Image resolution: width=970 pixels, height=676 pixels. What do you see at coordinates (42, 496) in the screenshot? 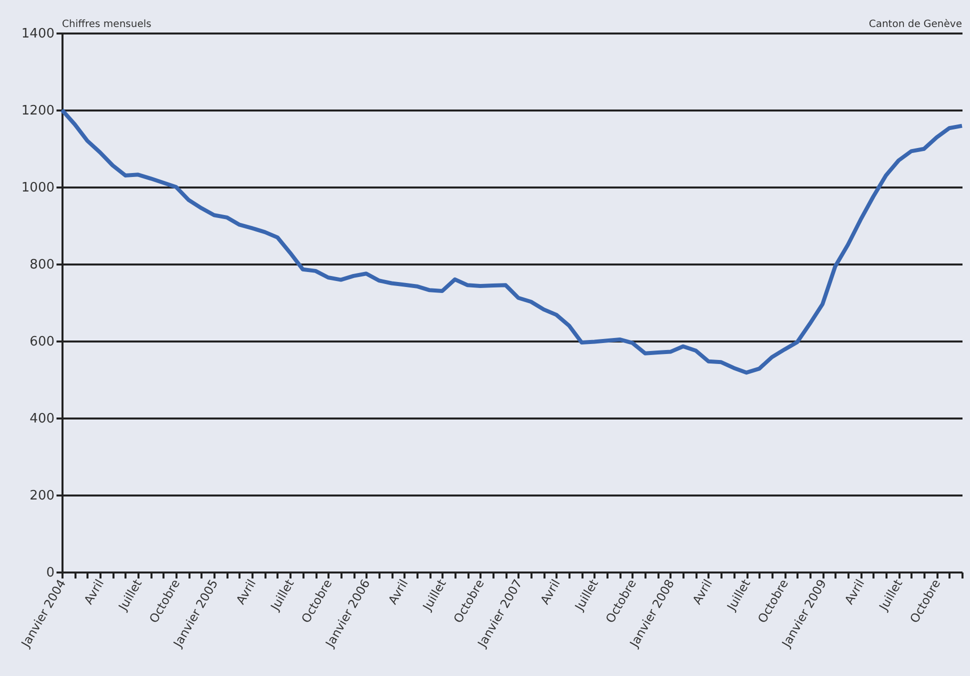
I see `y-tick-label: 200` at bounding box center [42, 496].